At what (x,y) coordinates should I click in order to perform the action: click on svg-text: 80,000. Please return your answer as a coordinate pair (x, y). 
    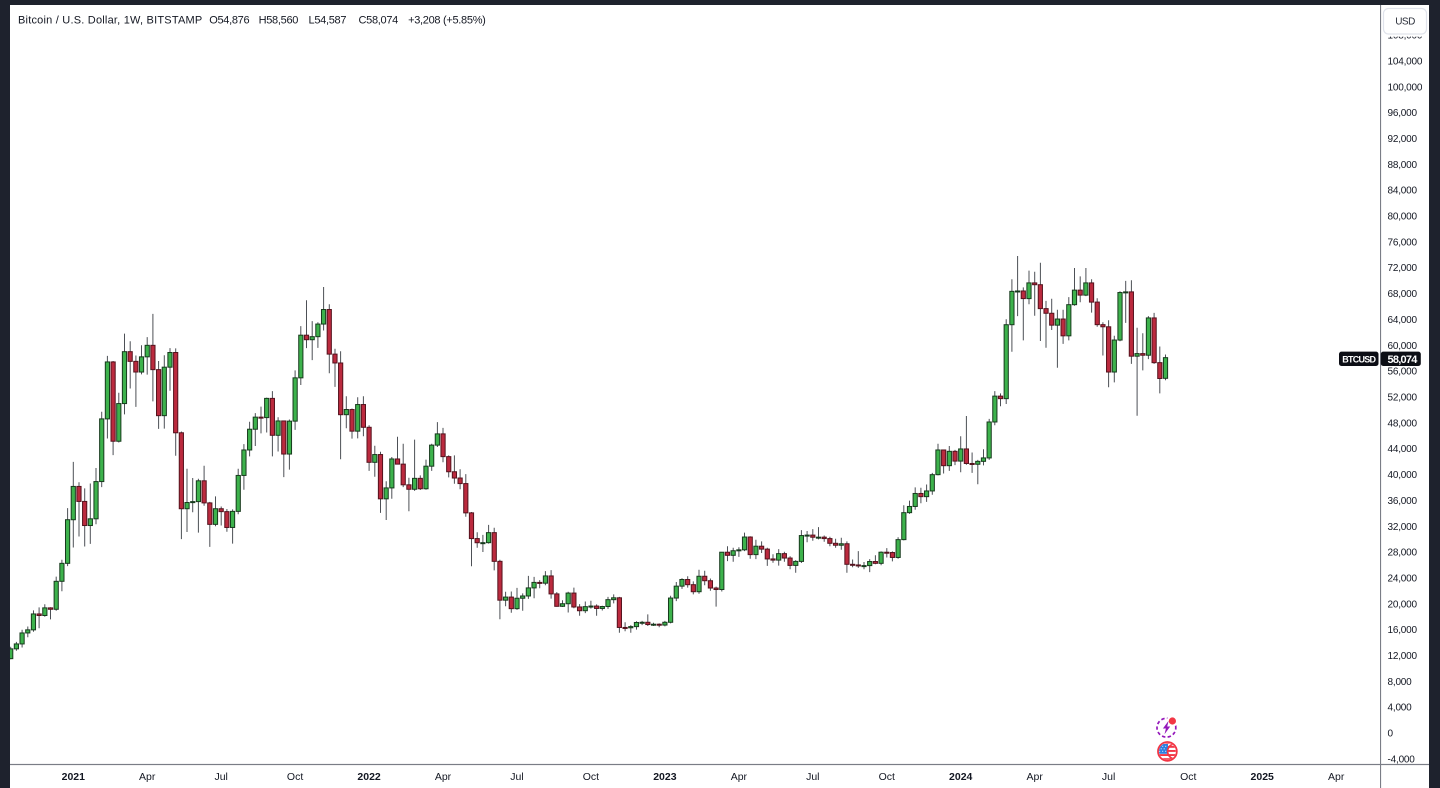
    Looking at the image, I should click on (1403, 217).